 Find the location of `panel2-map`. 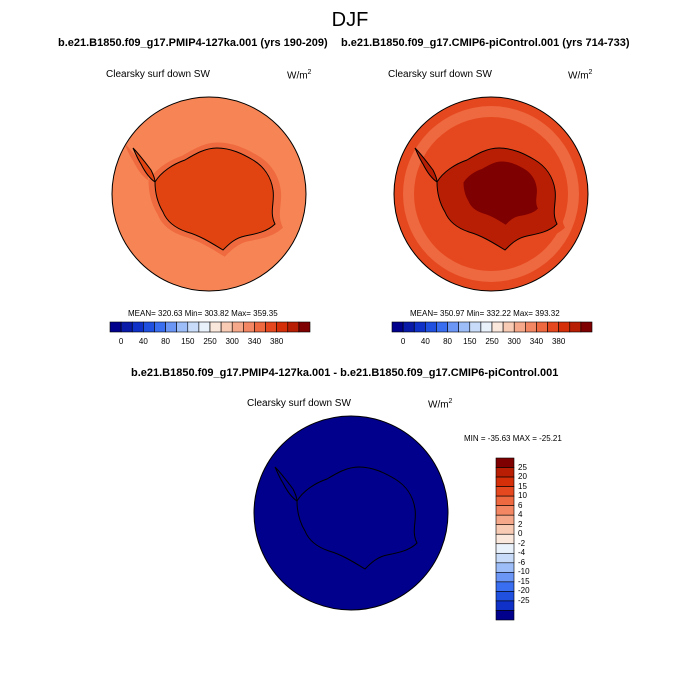

panel2-map is located at coordinates (491, 194).